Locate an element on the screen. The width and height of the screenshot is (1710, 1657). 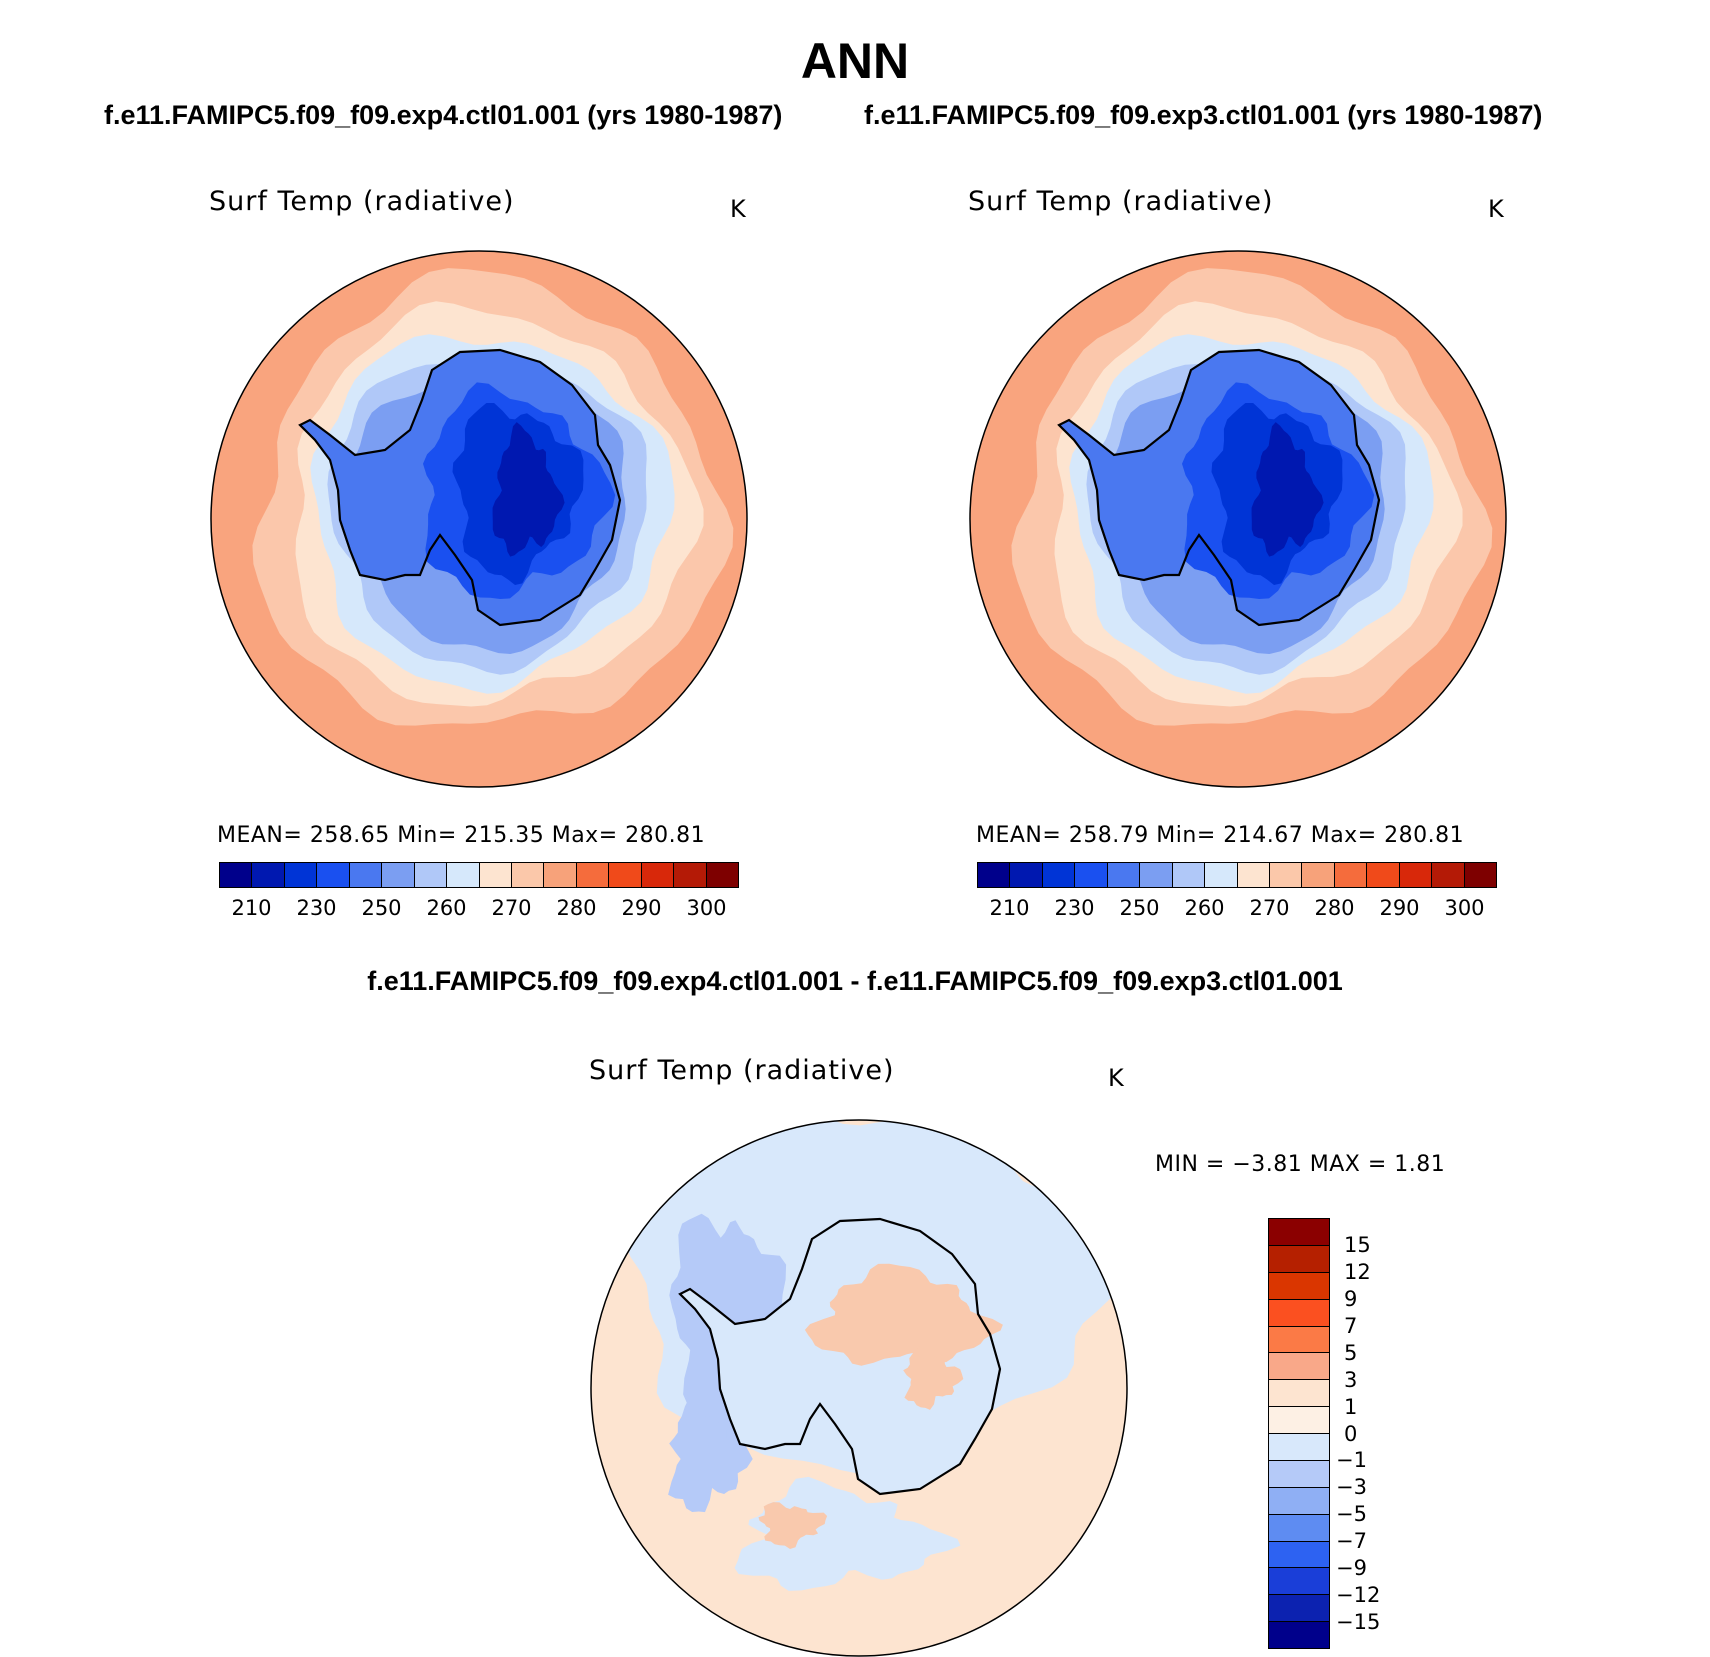
difference-colorbar is located at coordinates (1299, 1433).